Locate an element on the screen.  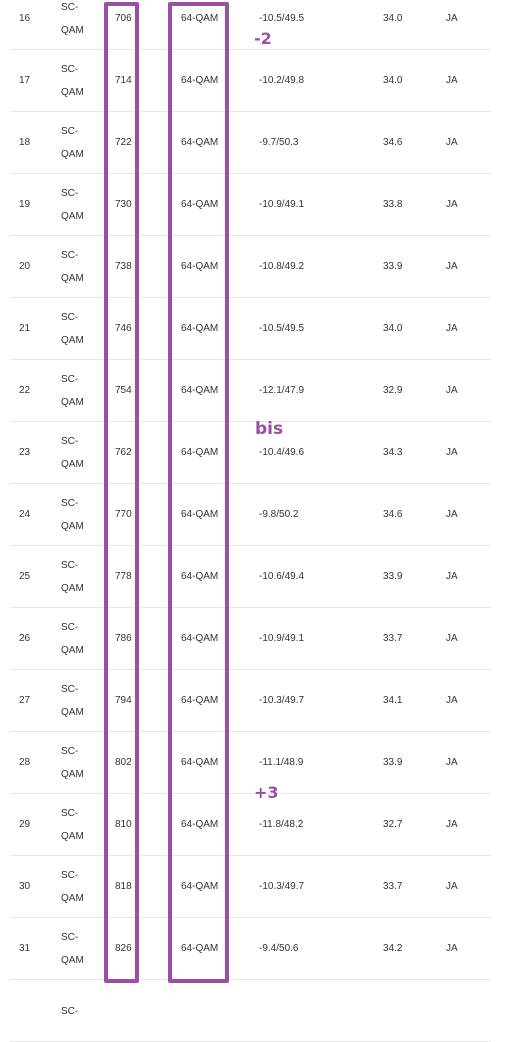
frequency-cell: 786 is located at coordinates (123, 638).